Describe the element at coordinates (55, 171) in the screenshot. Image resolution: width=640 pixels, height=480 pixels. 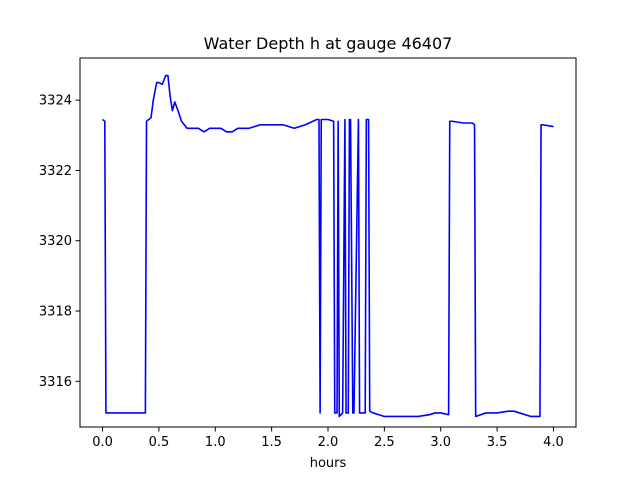
I see `y-tick-label: 3322` at that location.